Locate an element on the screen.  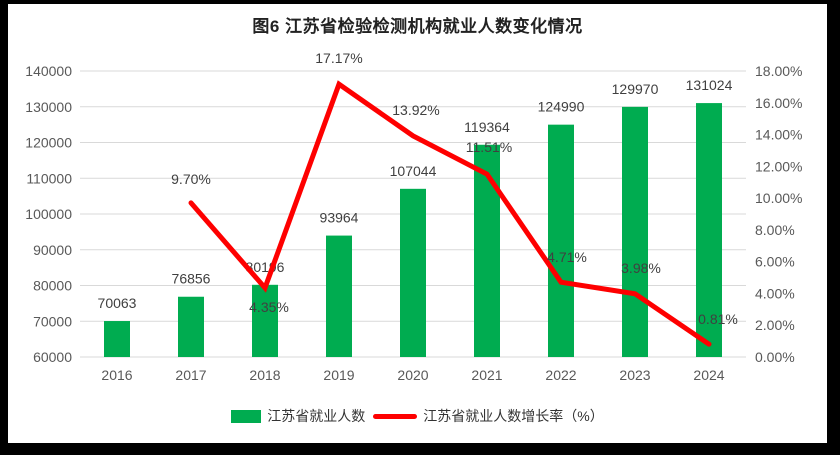
left-axis-tick-label: 140000 is located at coordinates (48, 71).